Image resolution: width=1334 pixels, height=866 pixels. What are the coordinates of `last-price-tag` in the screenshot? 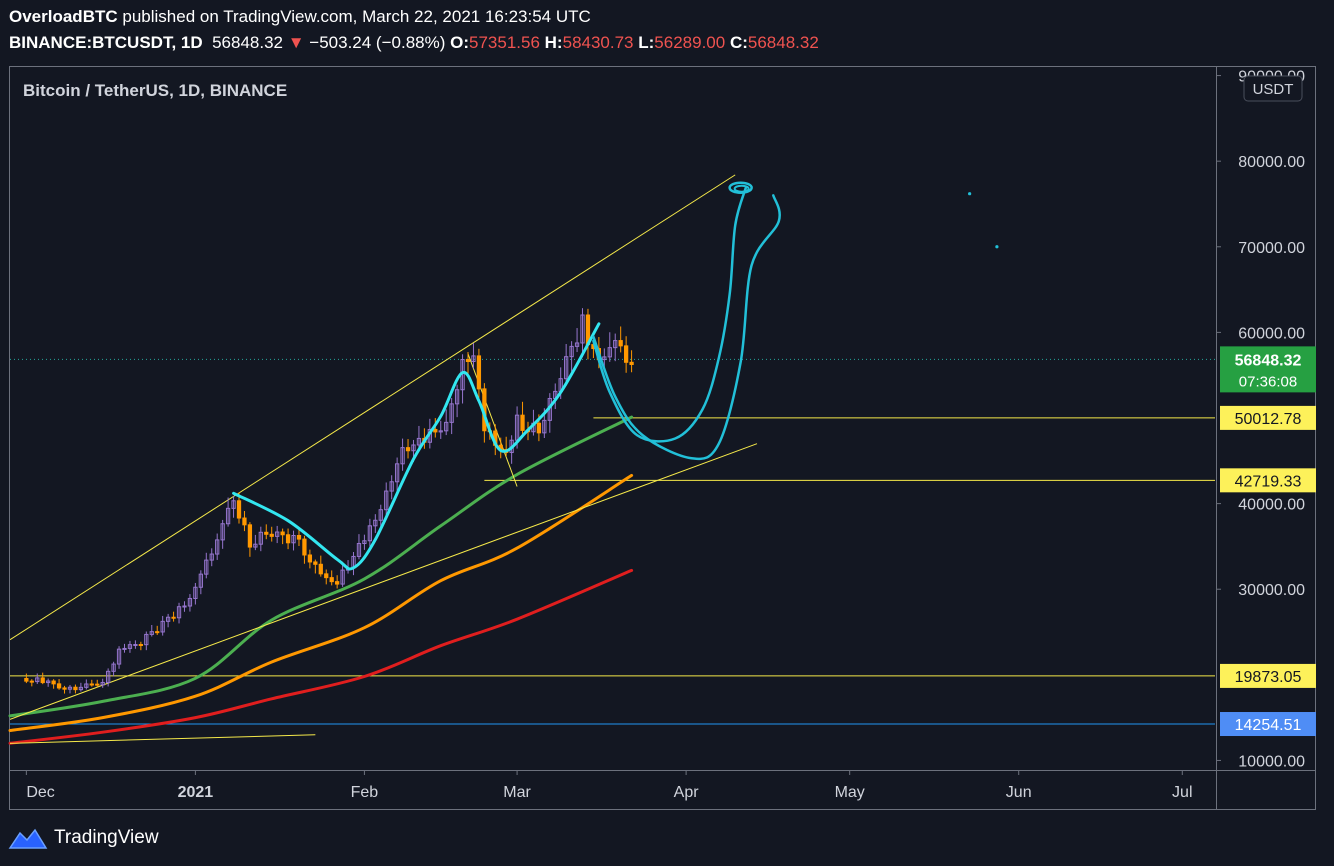 It's located at (1268, 369).